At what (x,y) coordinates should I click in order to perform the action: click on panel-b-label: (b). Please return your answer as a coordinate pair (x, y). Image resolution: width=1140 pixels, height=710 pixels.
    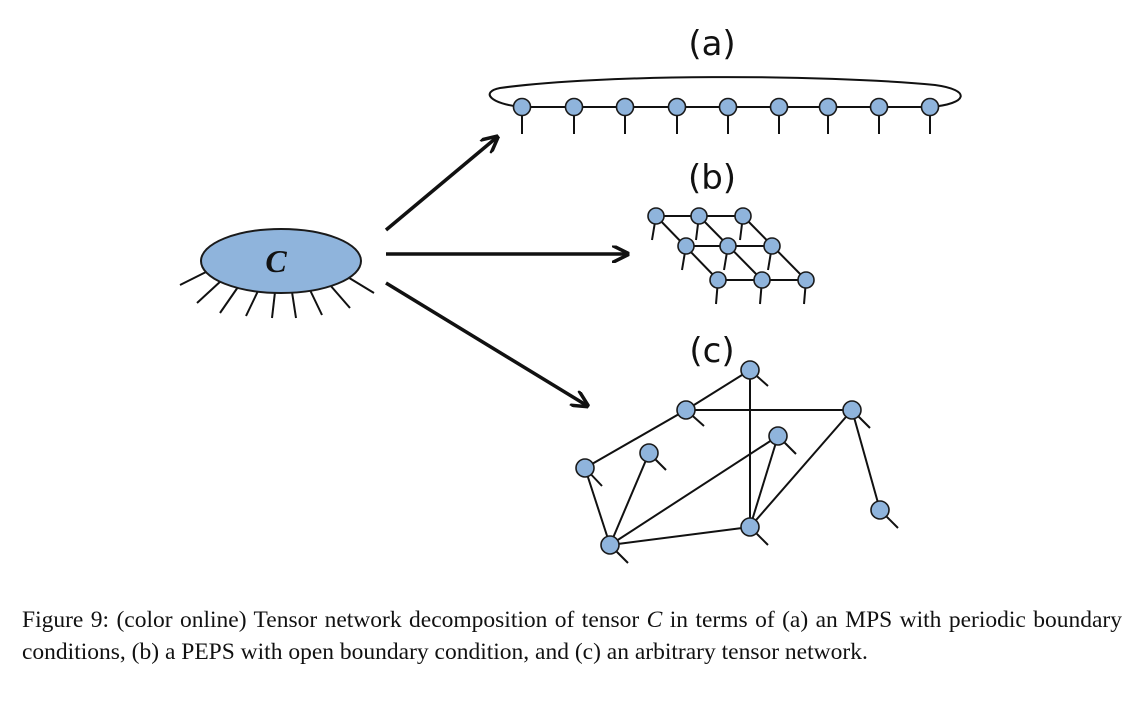
    Looking at the image, I should click on (712, 178).